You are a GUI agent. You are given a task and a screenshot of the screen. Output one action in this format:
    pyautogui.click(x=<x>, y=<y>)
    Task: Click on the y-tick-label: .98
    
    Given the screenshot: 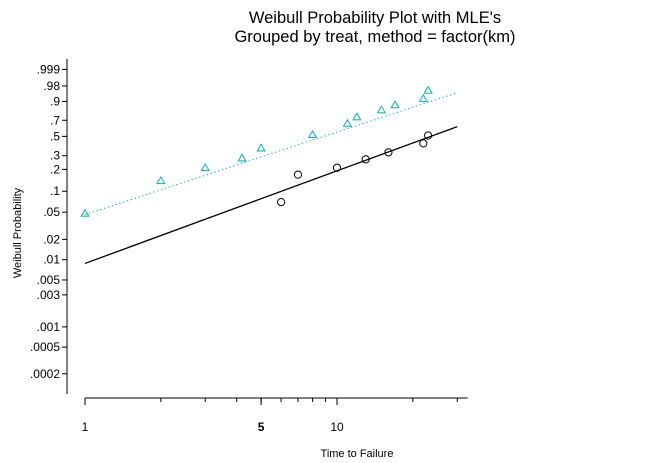 What is the action you would take?
    pyautogui.click(x=51, y=86)
    